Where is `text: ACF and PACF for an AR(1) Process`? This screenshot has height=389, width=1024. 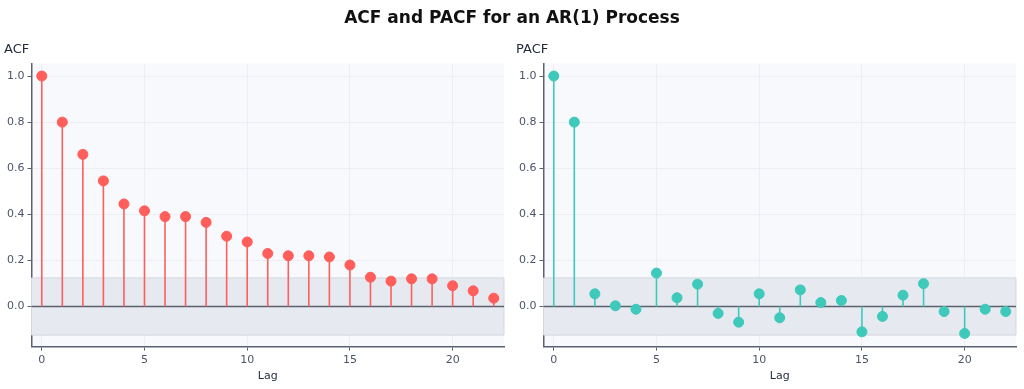
text: ACF and PACF for an AR(1) Process is located at coordinates (512, 17).